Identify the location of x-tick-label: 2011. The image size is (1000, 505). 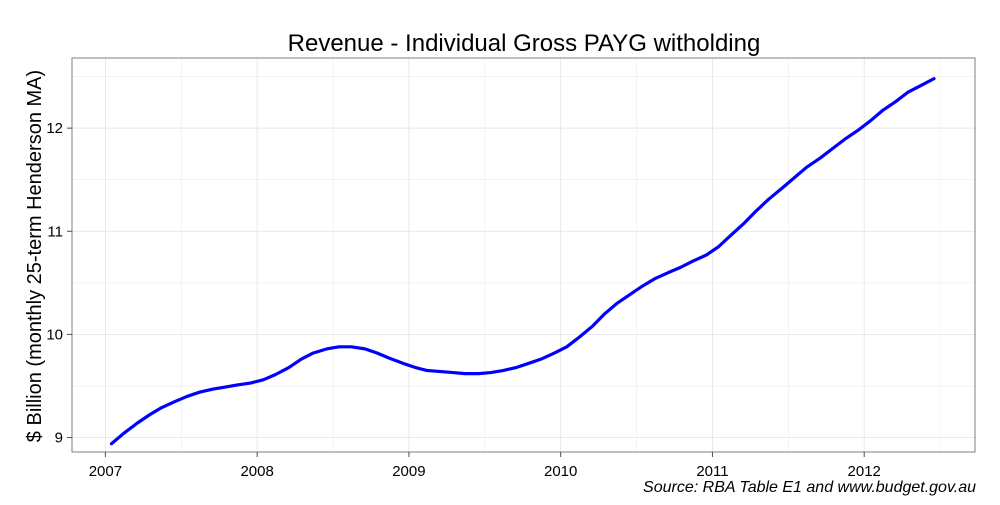
(712, 471).